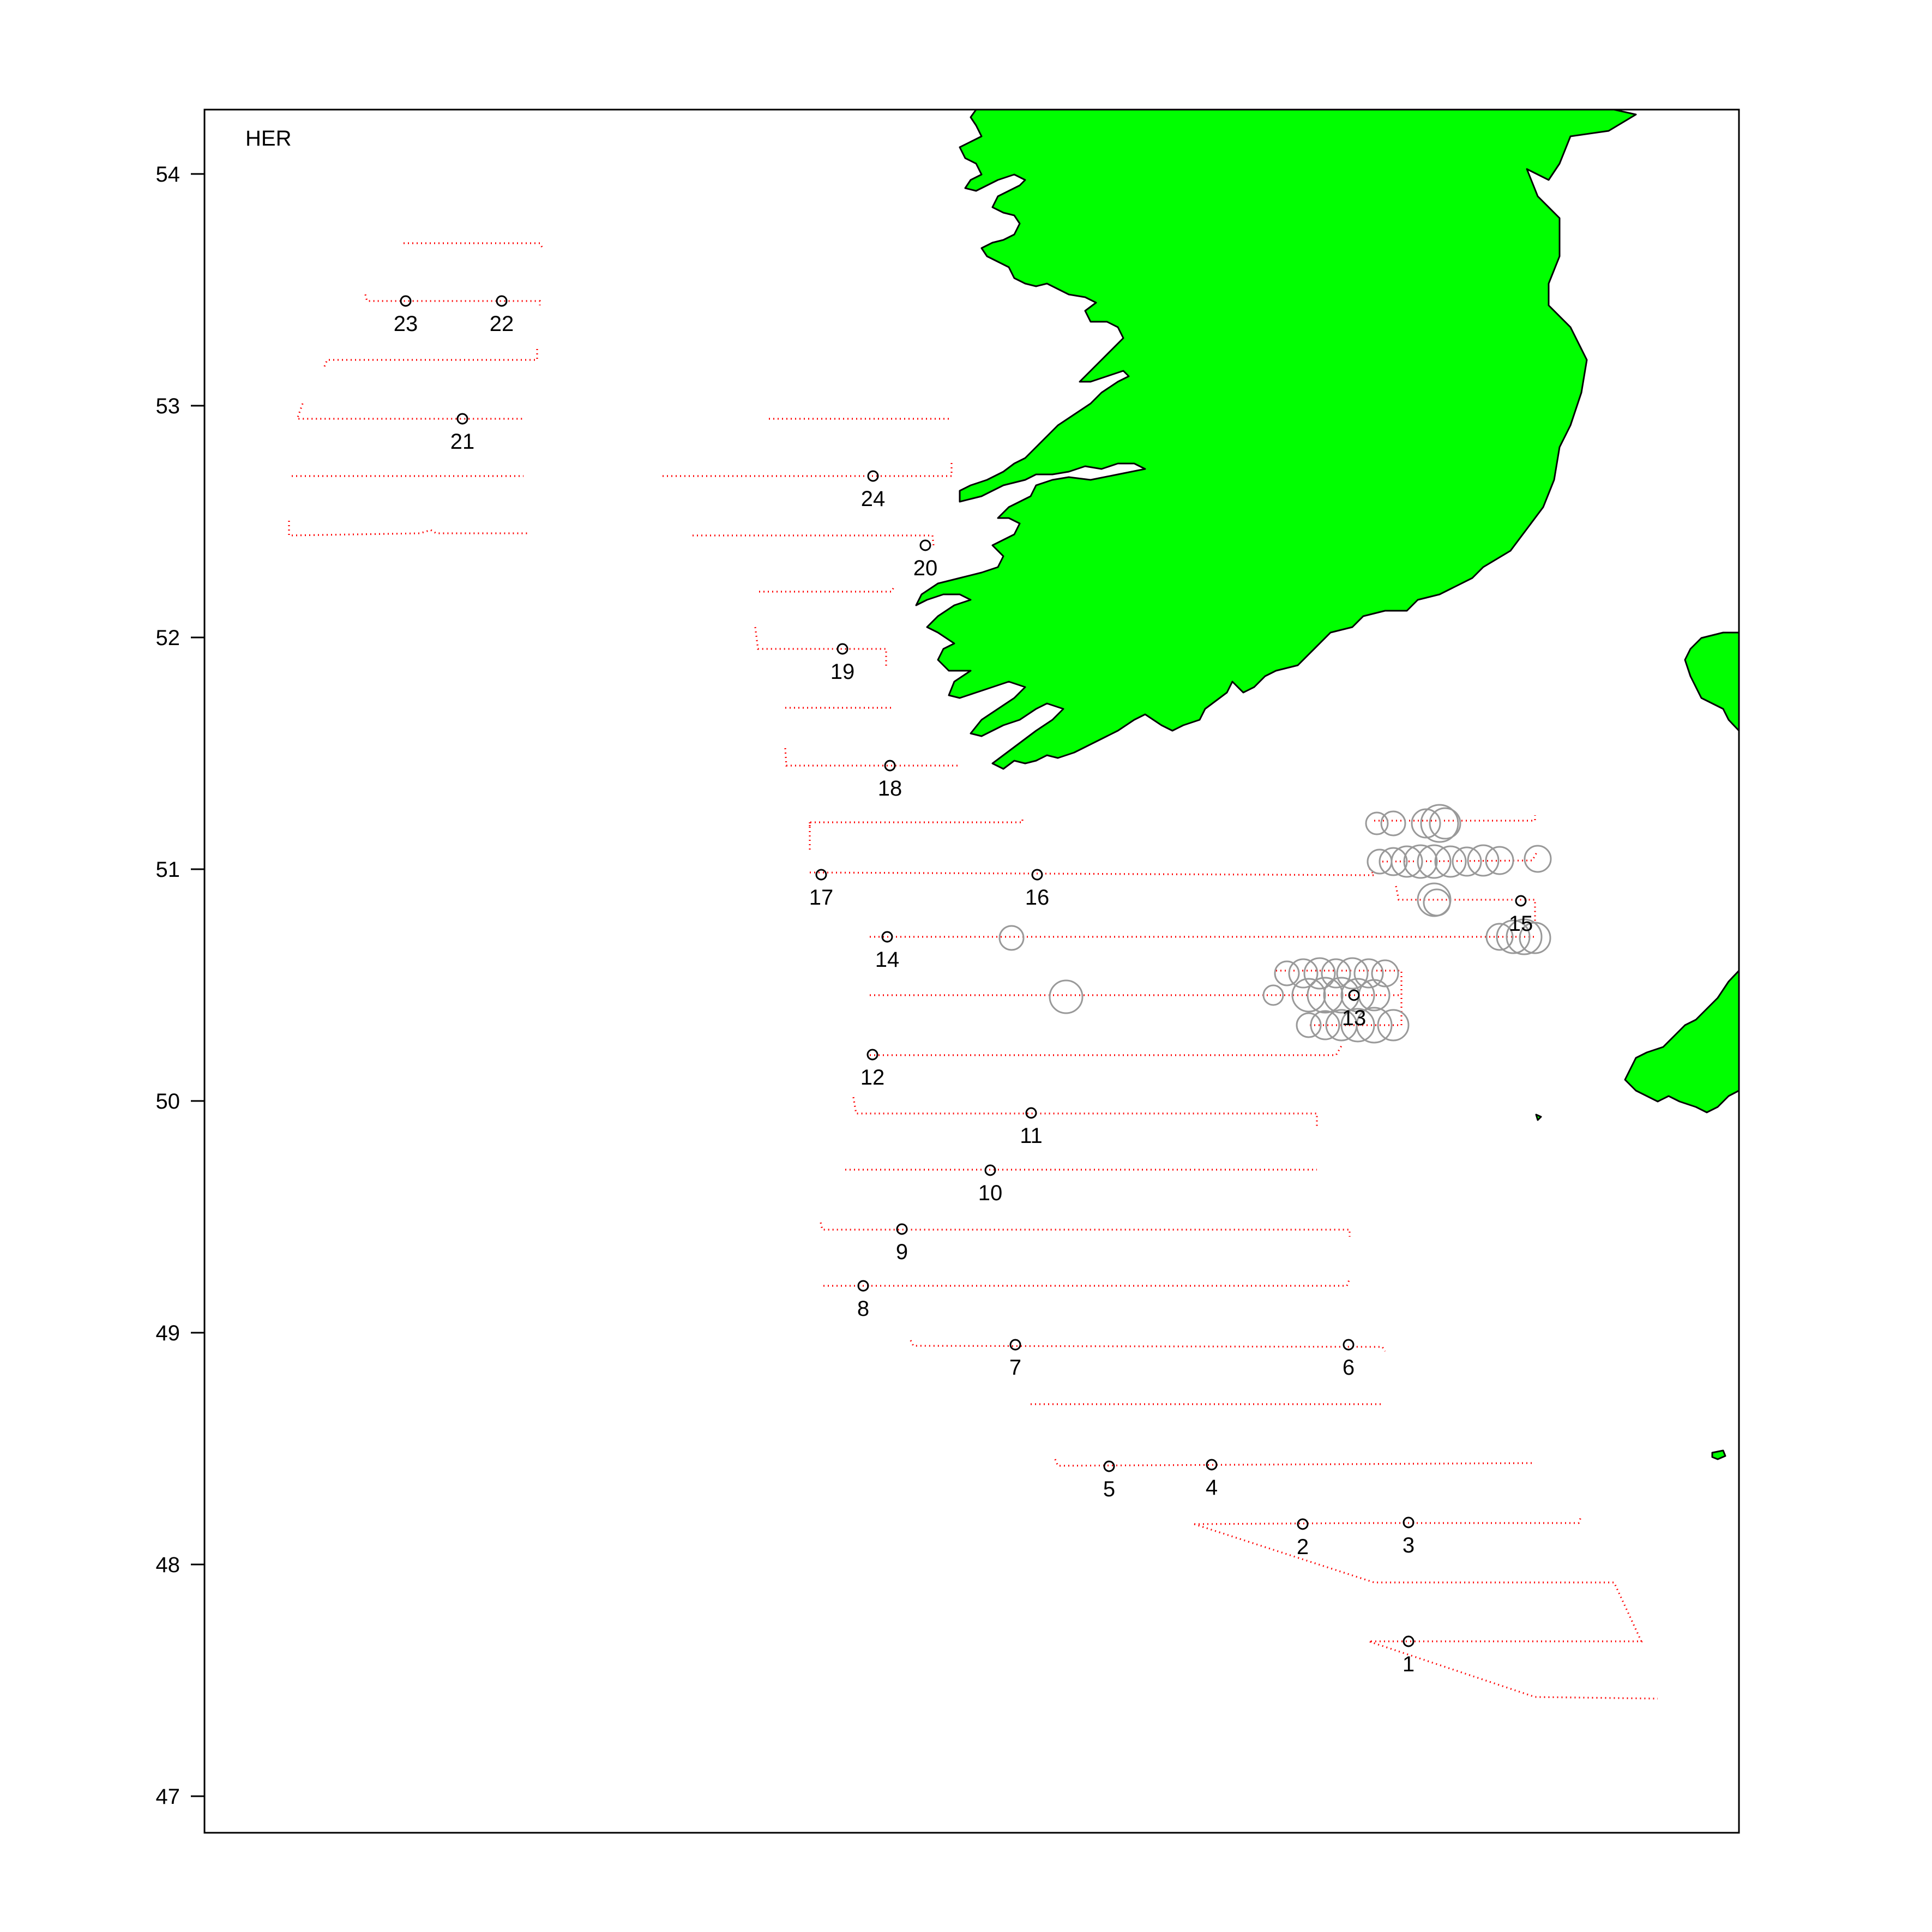  I want to click on station-label: 10, so click(990, 1193).